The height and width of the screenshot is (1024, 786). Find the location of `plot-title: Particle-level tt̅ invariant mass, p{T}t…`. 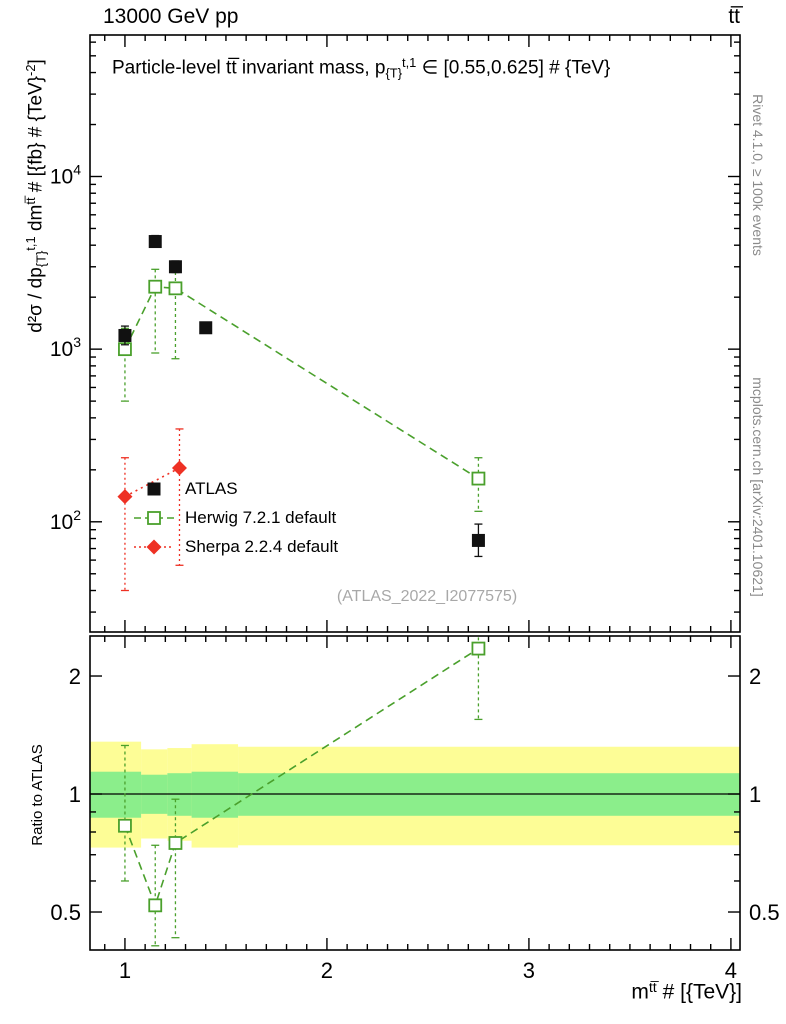

plot-title: Particle-level tt̅ invariant mass, p{T}t… is located at coordinates (361, 67).